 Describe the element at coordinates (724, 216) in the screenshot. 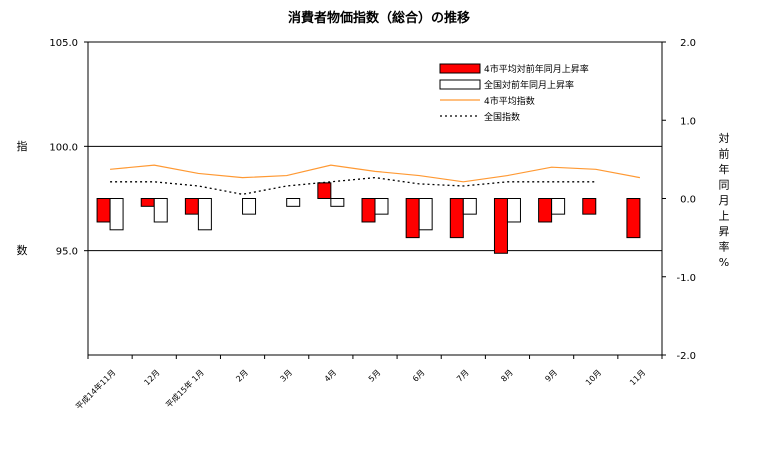

I see `right-axis-label-char-5: 上` at that location.